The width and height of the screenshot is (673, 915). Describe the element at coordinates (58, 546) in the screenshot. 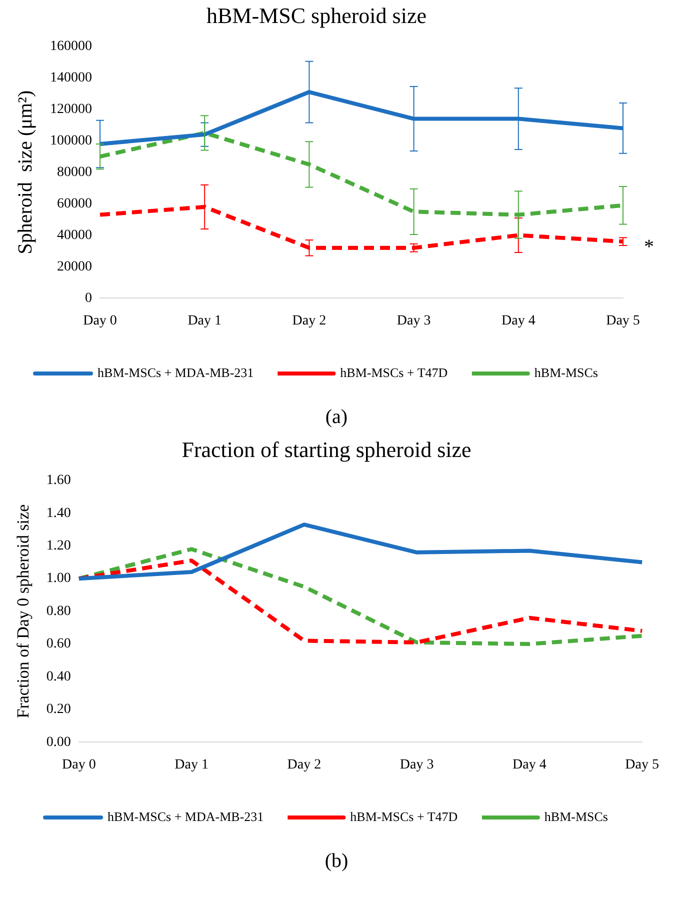

I see `y-tick-label: 1.20` at that location.